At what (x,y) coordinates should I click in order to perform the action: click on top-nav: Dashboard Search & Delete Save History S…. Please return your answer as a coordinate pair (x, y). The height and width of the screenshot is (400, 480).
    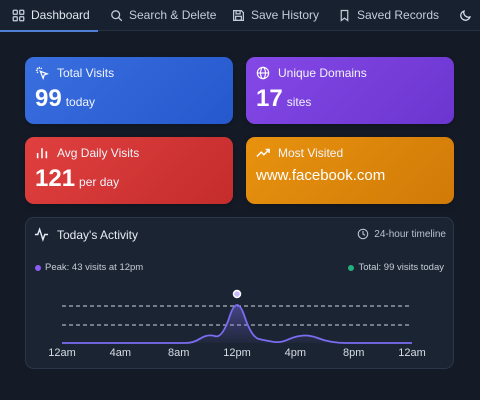
    Looking at the image, I should click on (240, 16).